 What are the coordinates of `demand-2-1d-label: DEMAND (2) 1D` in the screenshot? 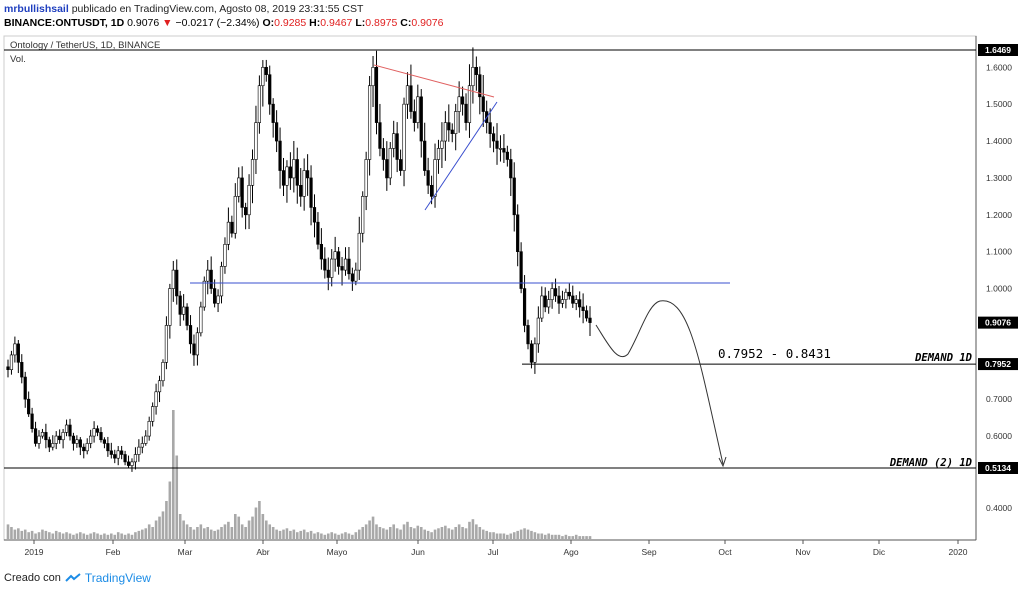 It's located at (930, 463).